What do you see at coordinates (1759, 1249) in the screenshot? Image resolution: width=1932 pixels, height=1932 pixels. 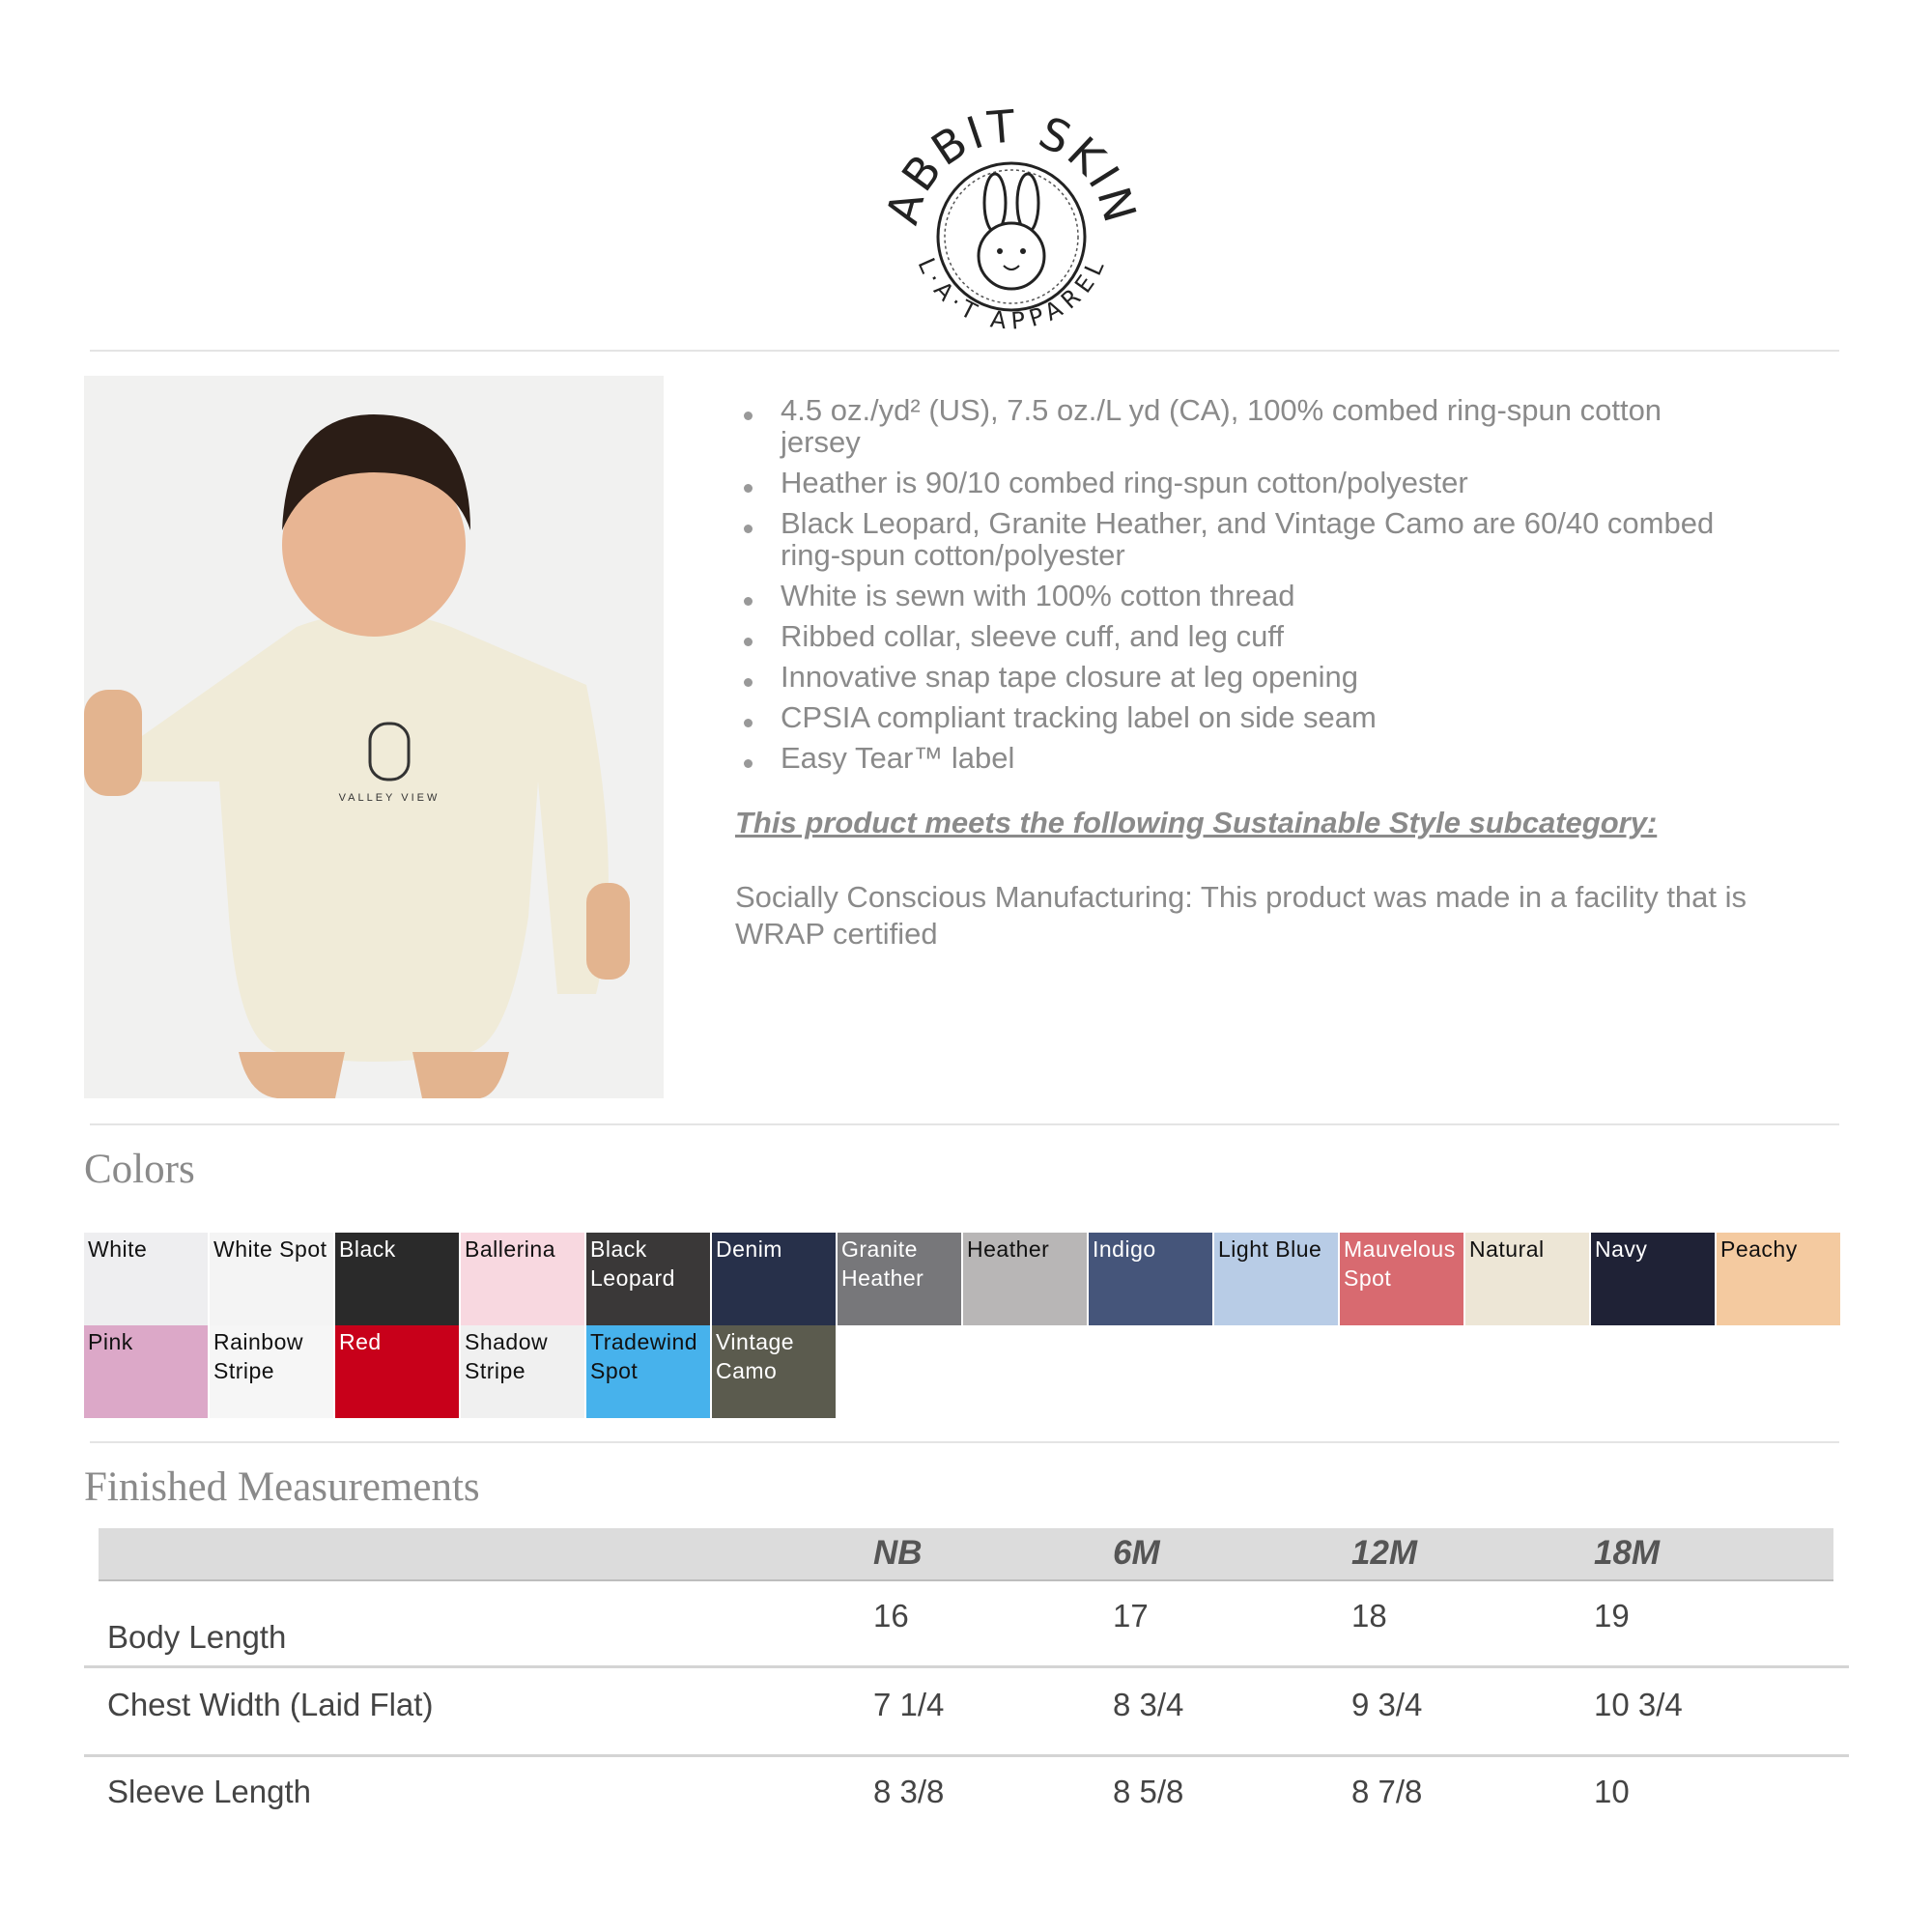 I see `swatch-label: Peachy` at bounding box center [1759, 1249].